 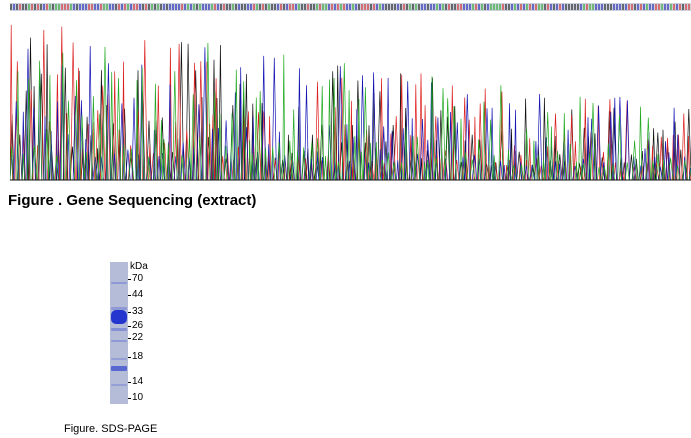 I want to click on kda-unit-label: kDa, so click(x=139, y=266).